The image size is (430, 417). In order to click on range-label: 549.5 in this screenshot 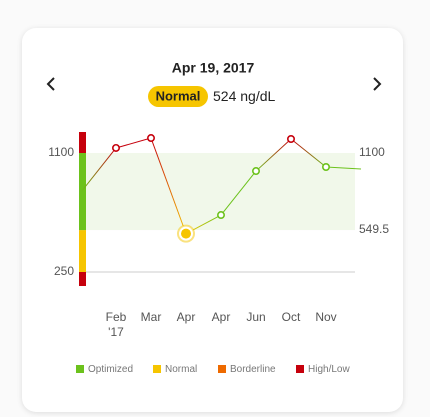, I will do `click(374, 229)`.